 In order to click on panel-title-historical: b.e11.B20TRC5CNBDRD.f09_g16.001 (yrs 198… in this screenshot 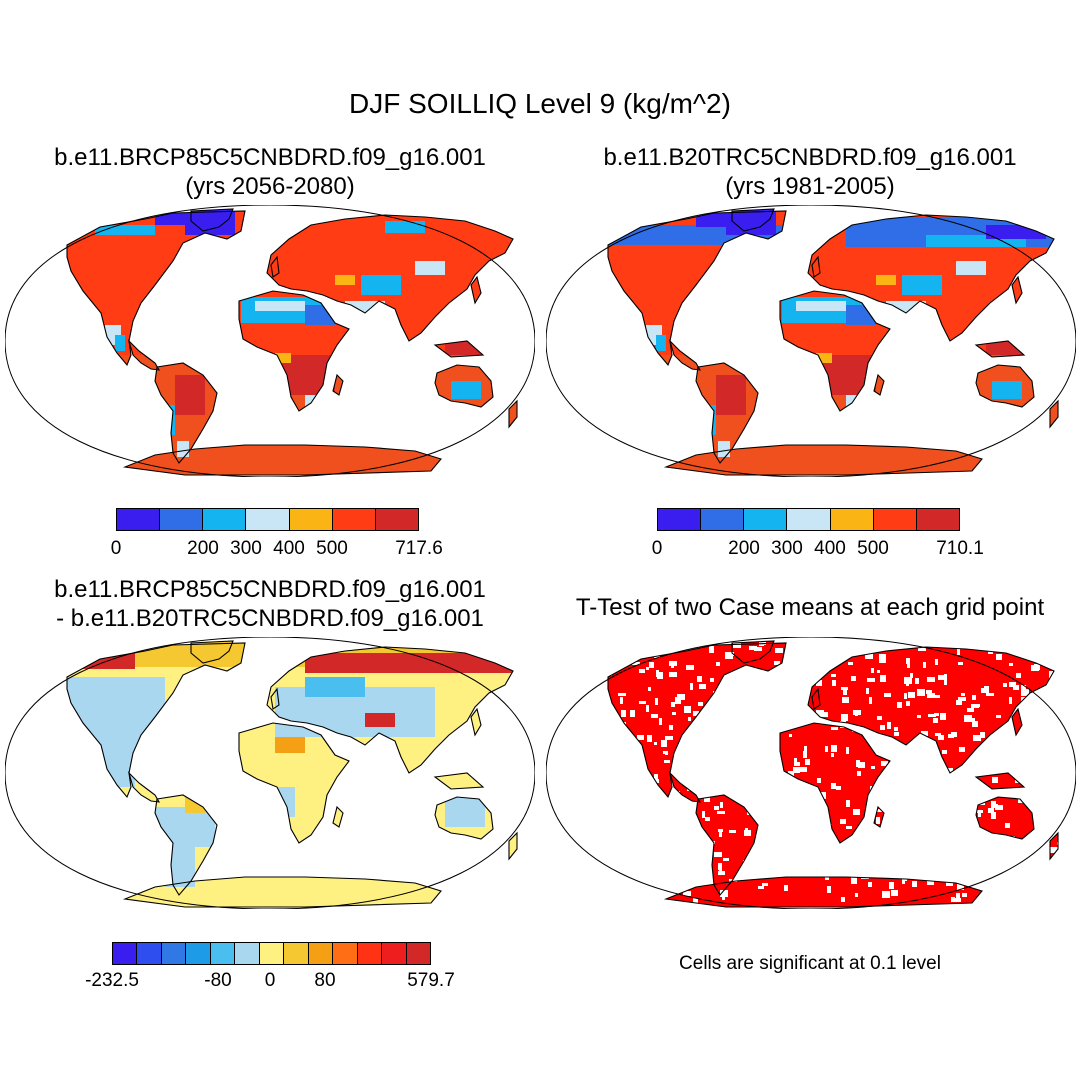, I will do `click(810, 172)`.